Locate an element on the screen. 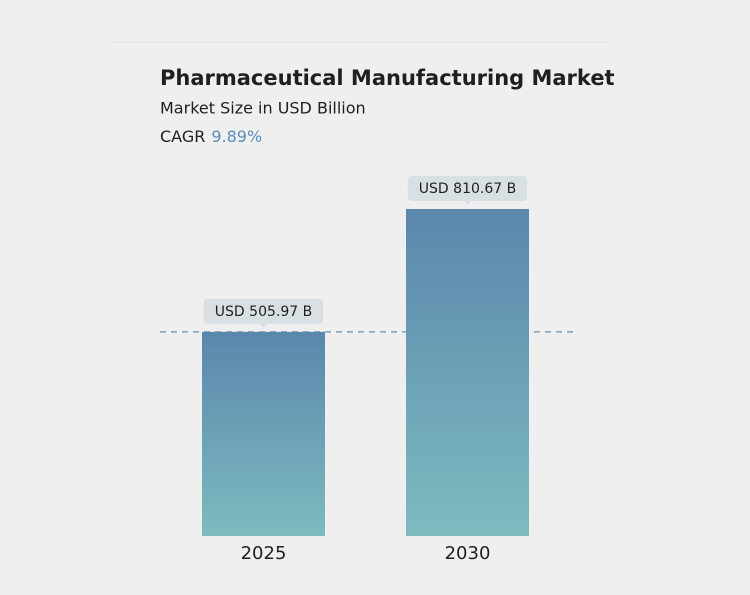 The height and width of the screenshot is (595, 750). value-label: USD 505.97 B is located at coordinates (263, 312).